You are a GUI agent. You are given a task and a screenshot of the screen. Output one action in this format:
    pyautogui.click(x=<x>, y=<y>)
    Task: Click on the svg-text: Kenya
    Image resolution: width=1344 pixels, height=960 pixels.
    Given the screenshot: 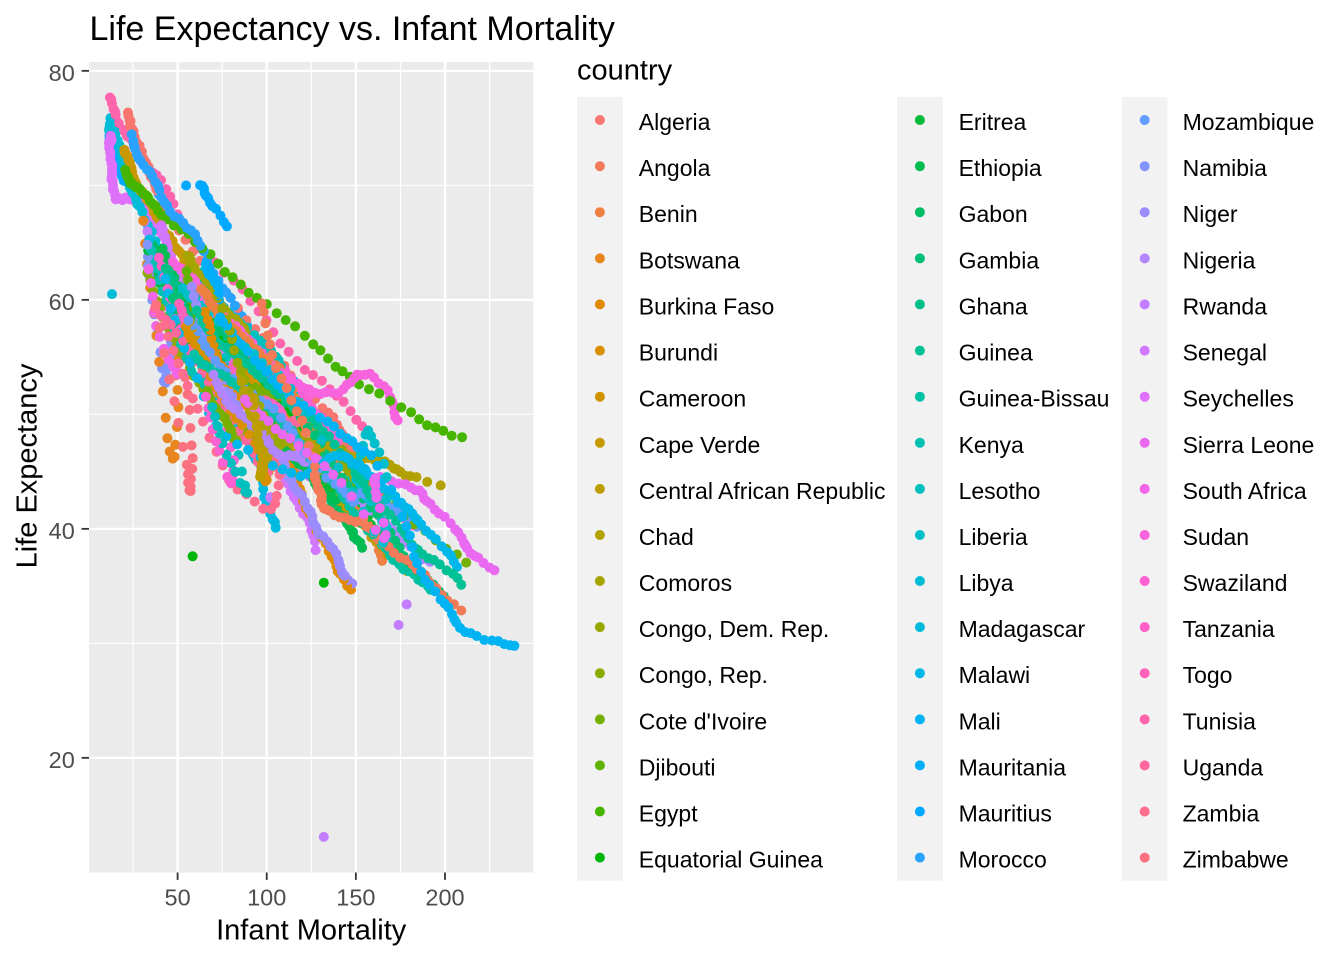 What is the action you would take?
    pyautogui.click(x=991, y=445)
    